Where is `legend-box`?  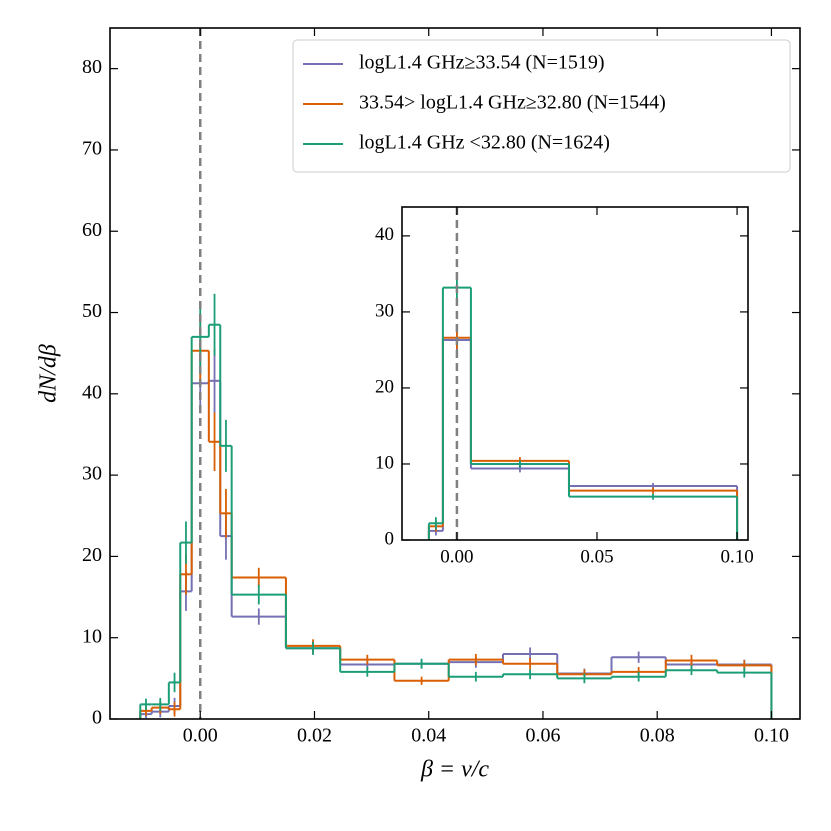 legend-box is located at coordinates (541, 106).